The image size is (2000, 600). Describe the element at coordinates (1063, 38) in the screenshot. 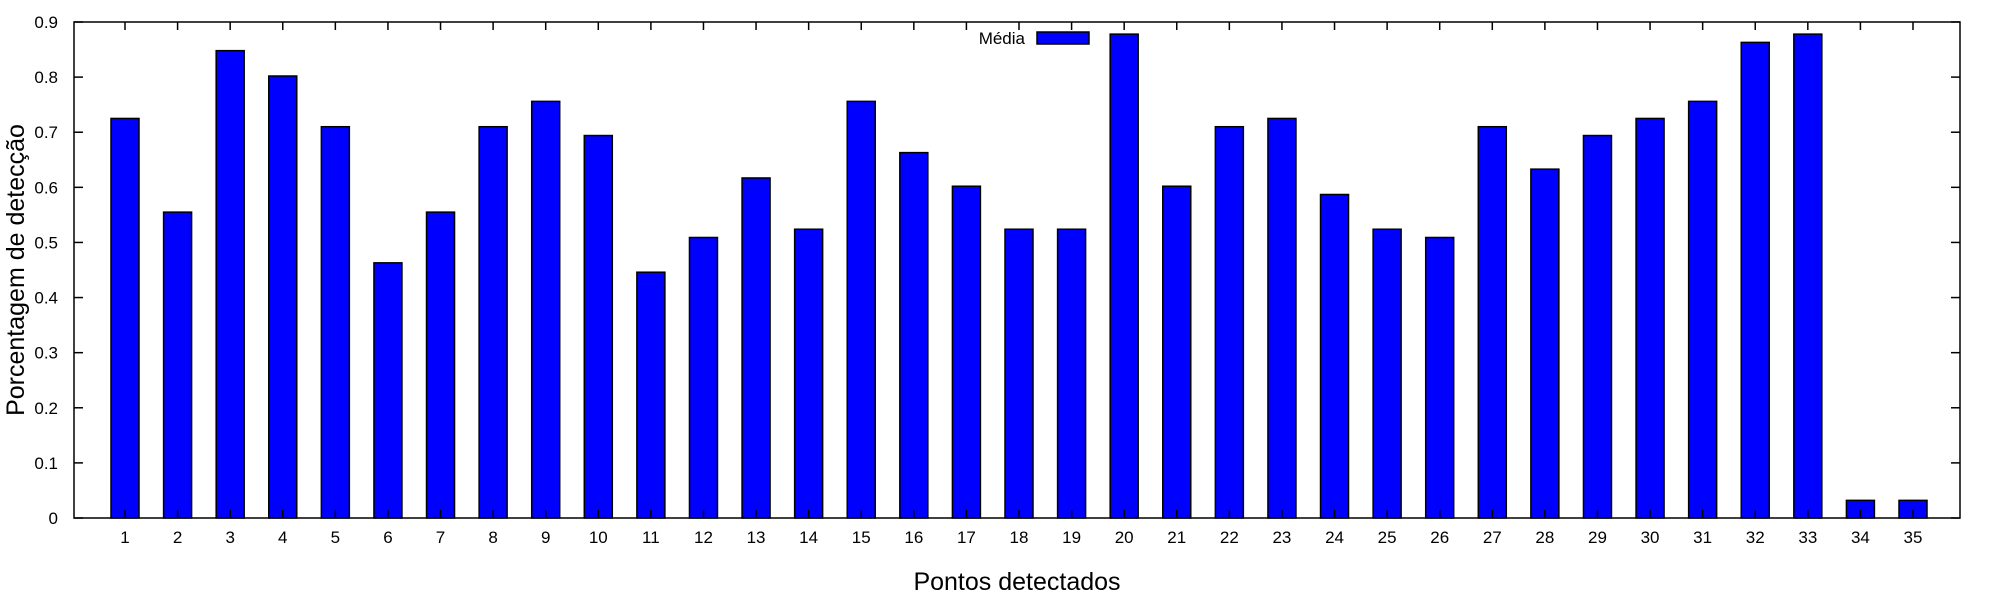

I see `legend-swatch` at that location.